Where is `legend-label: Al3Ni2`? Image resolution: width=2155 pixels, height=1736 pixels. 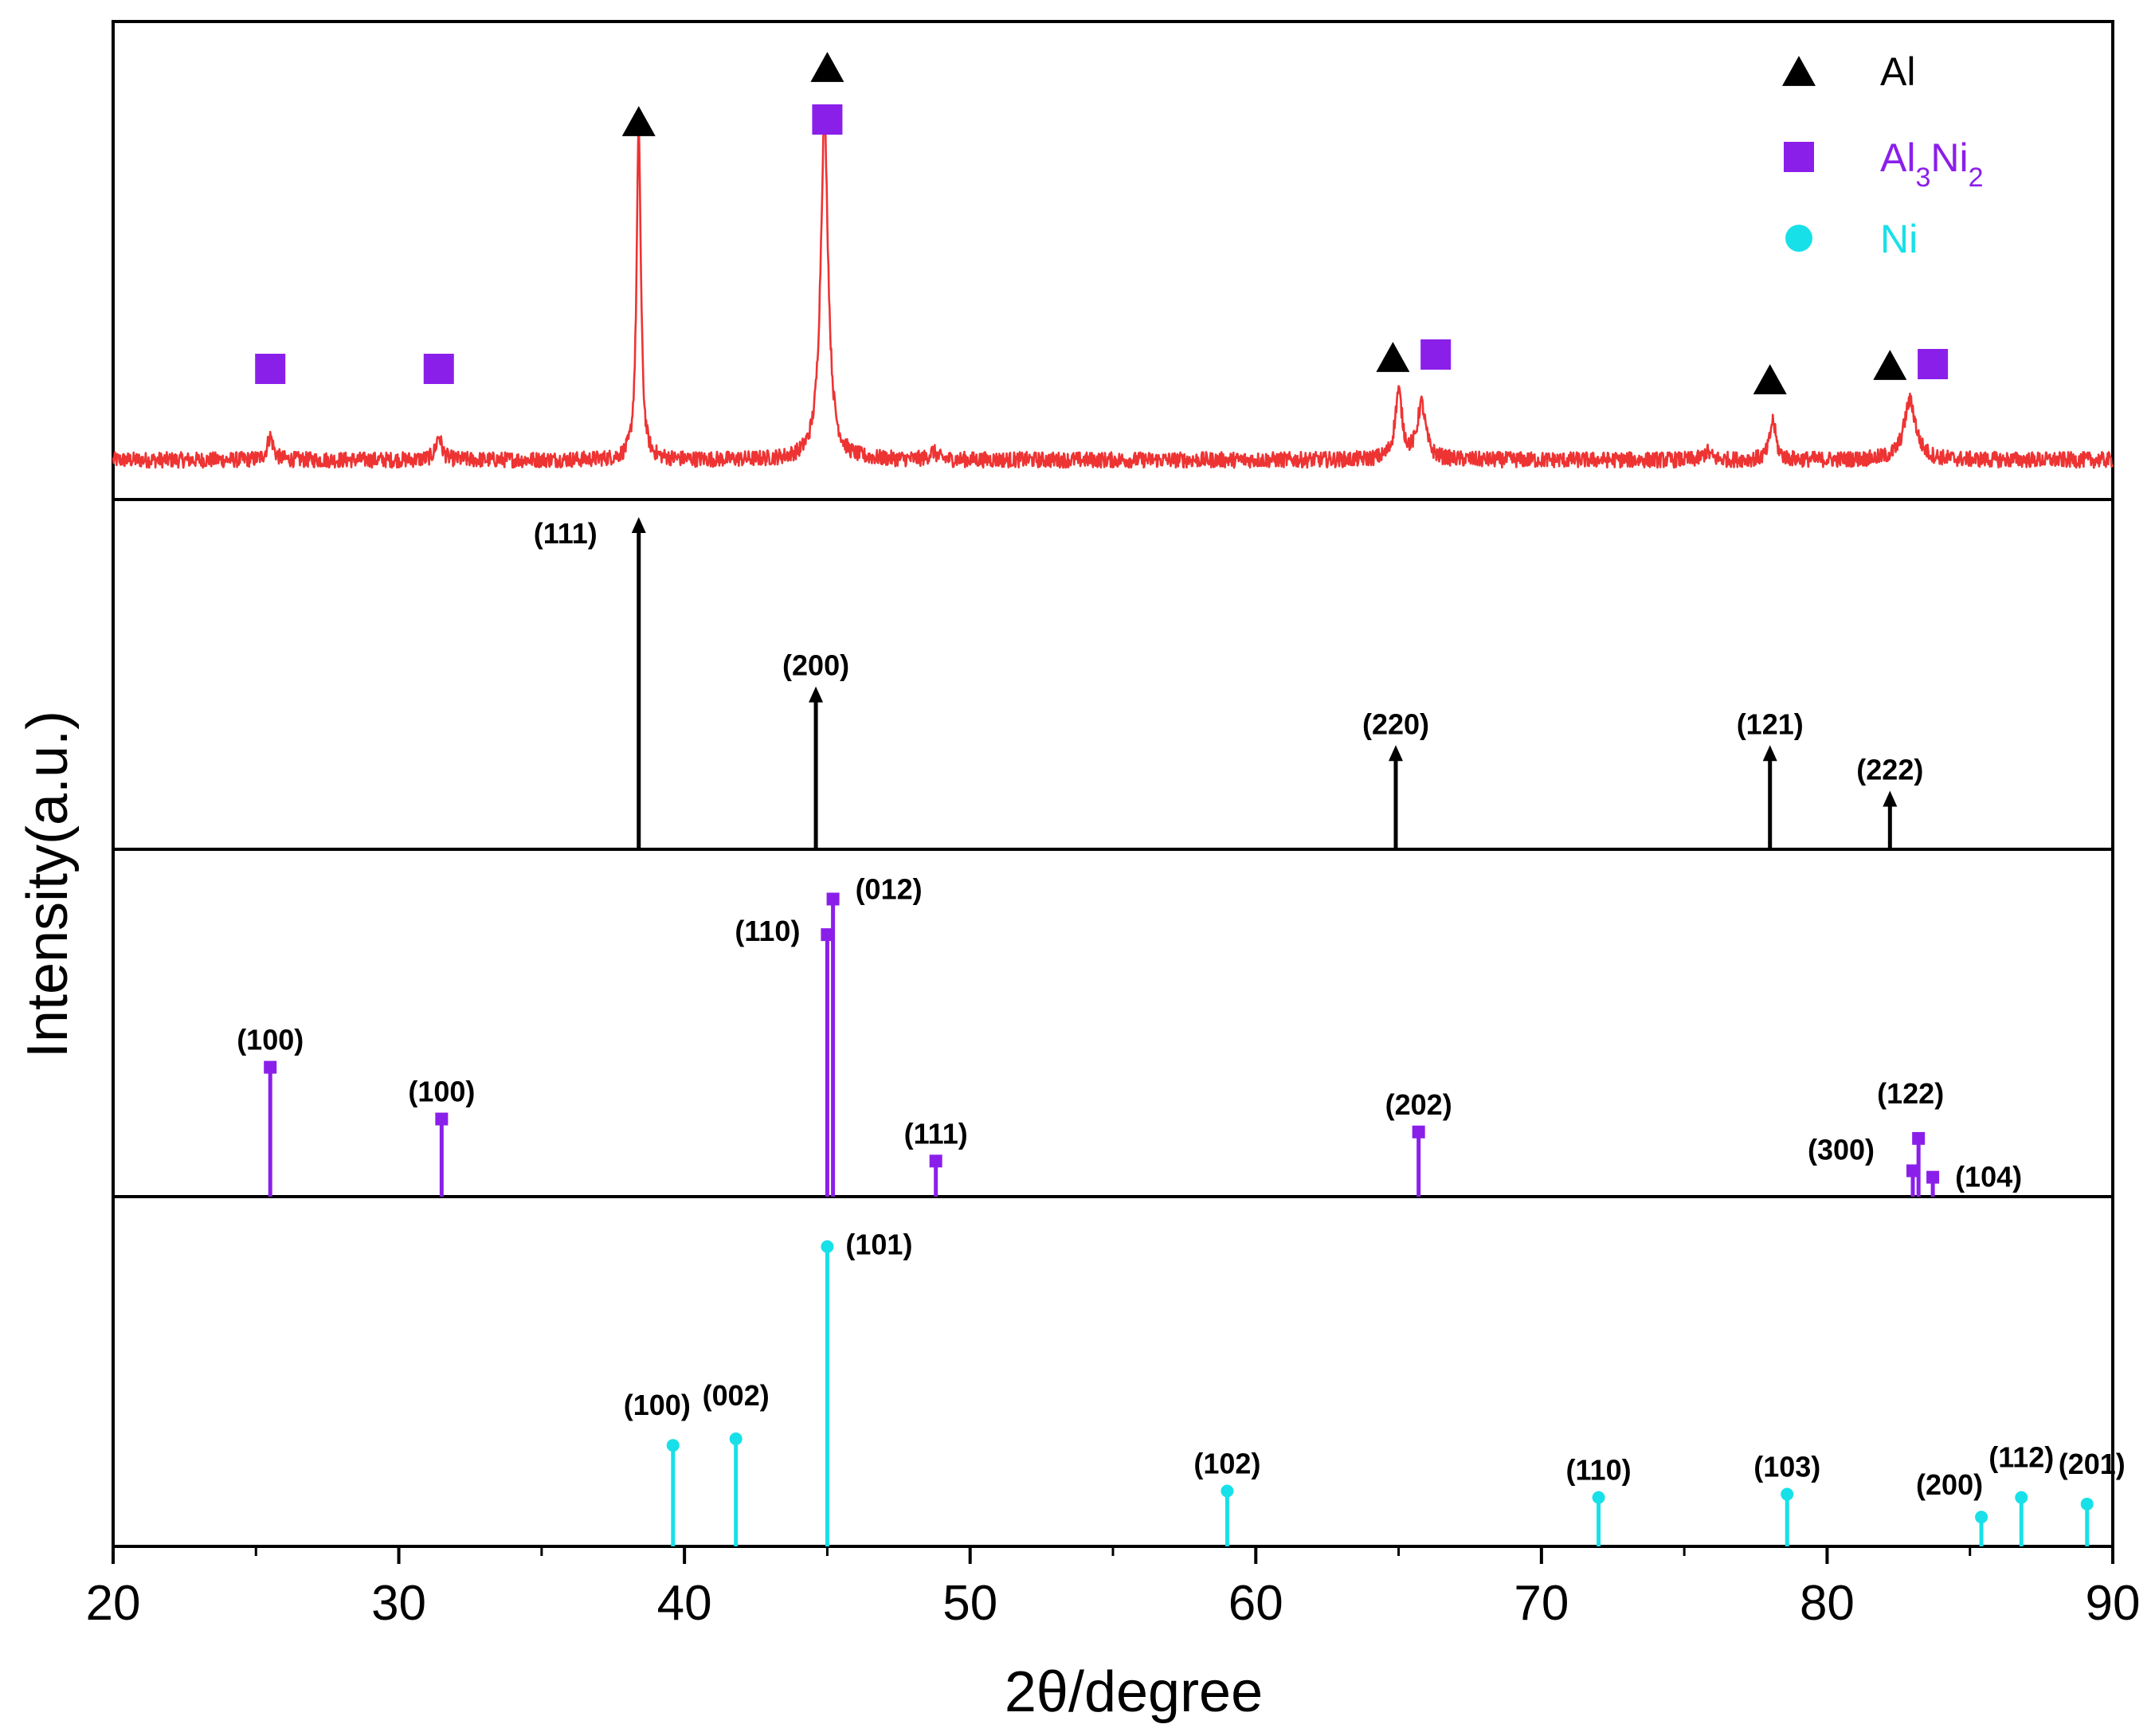
legend-label: Al3Ni2 is located at coordinates (1932, 164).